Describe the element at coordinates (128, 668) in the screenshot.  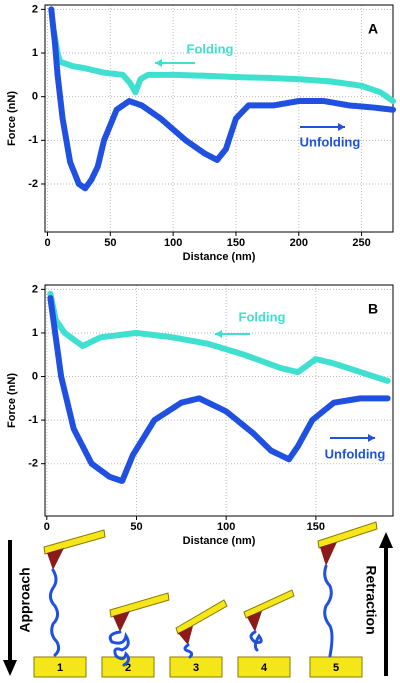
I see `step-number: 2` at that location.